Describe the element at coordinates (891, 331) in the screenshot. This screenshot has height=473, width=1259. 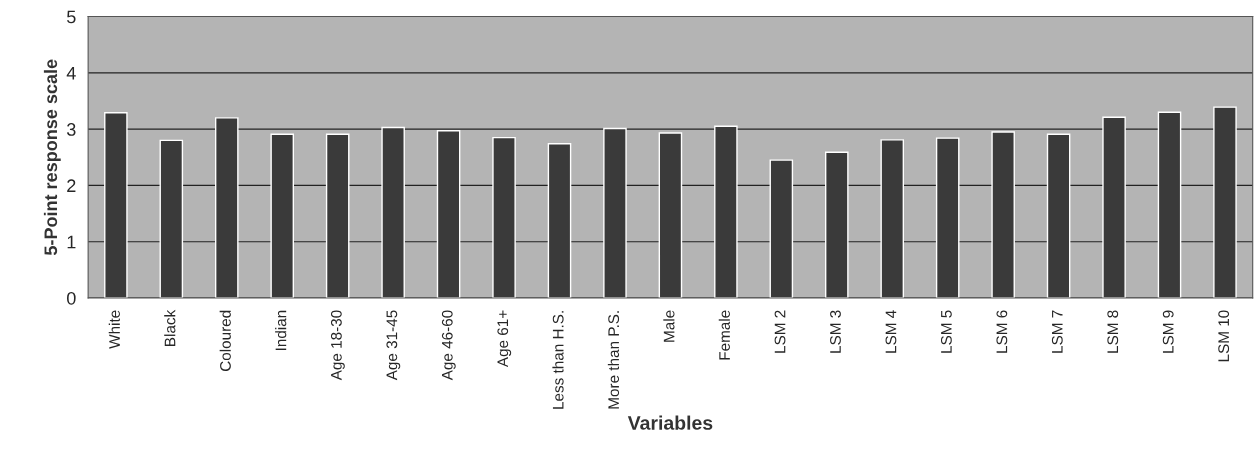
I see `x-tick-label: LSM 4` at that location.